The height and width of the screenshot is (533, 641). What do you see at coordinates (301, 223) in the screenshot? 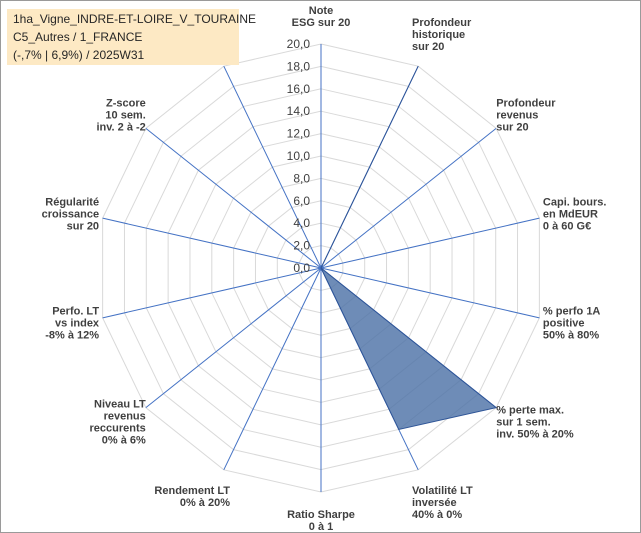
I see `tick-label: 4,0` at bounding box center [301, 223].